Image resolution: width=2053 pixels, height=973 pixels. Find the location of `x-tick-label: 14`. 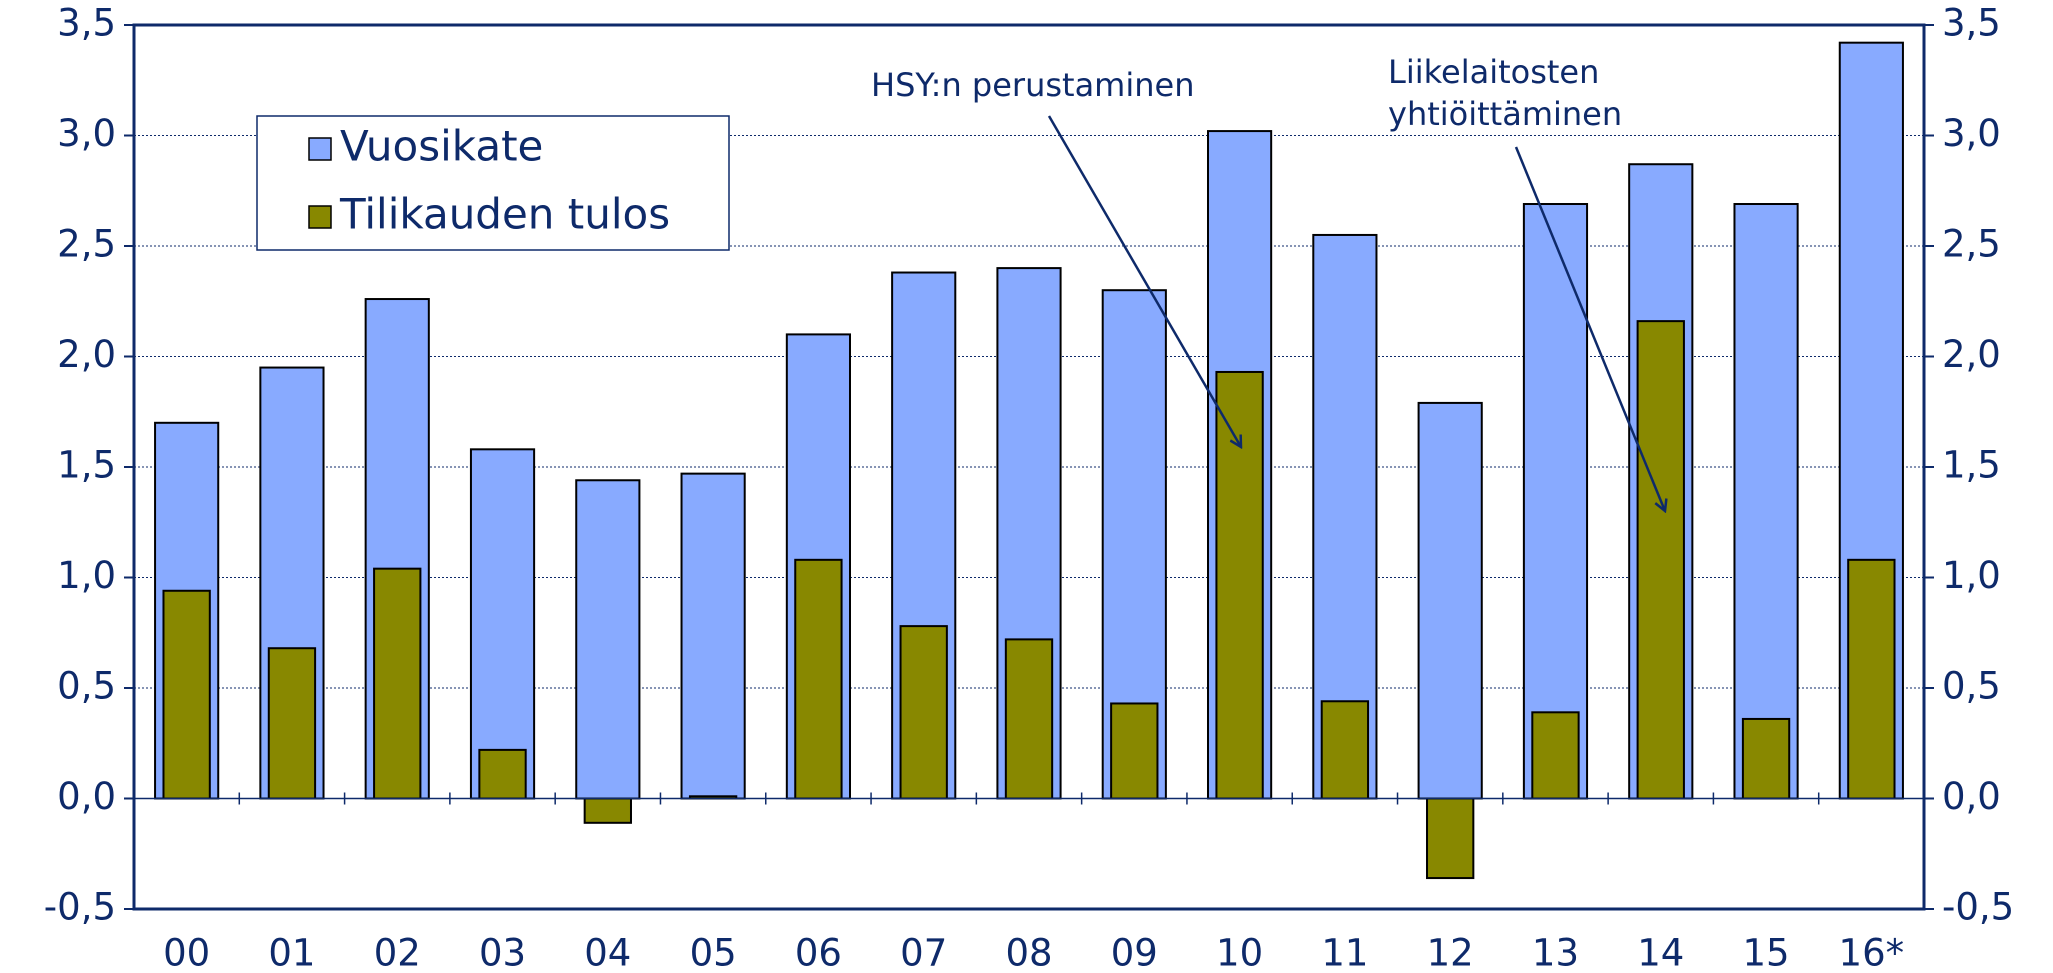

x-tick-label: 14 is located at coordinates (1660, 952).